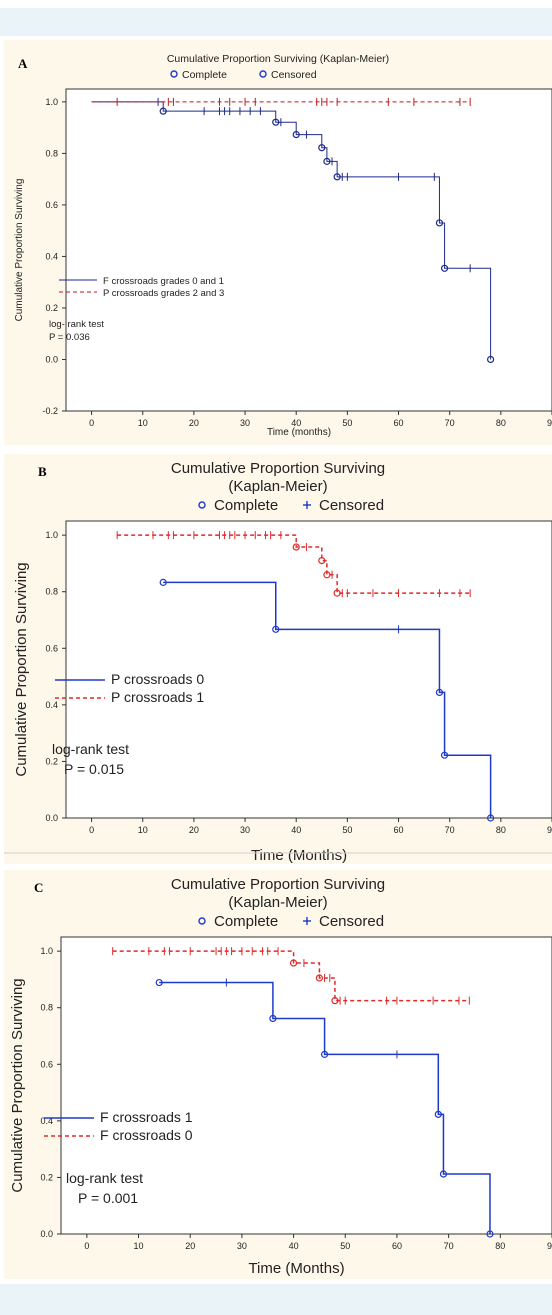  What do you see at coordinates (263, 74) in the screenshot?
I see `legend-censored-marker` at bounding box center [263, 74].